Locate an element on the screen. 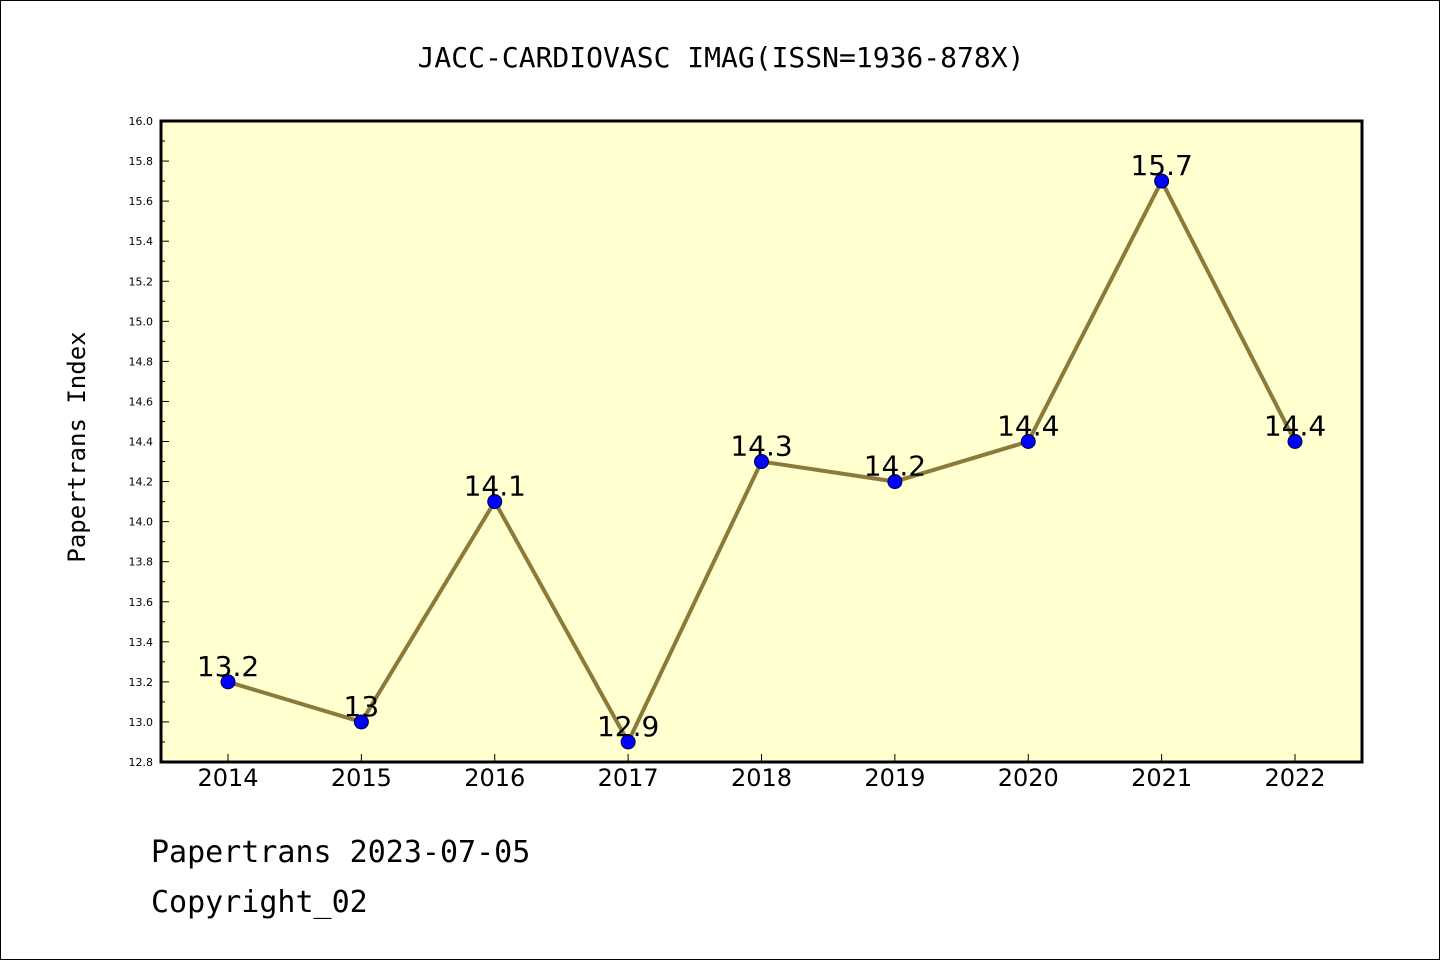 This screenshot has width=1440, height=961. x-tick-label: 2017 is located at coordinates (628, 778).